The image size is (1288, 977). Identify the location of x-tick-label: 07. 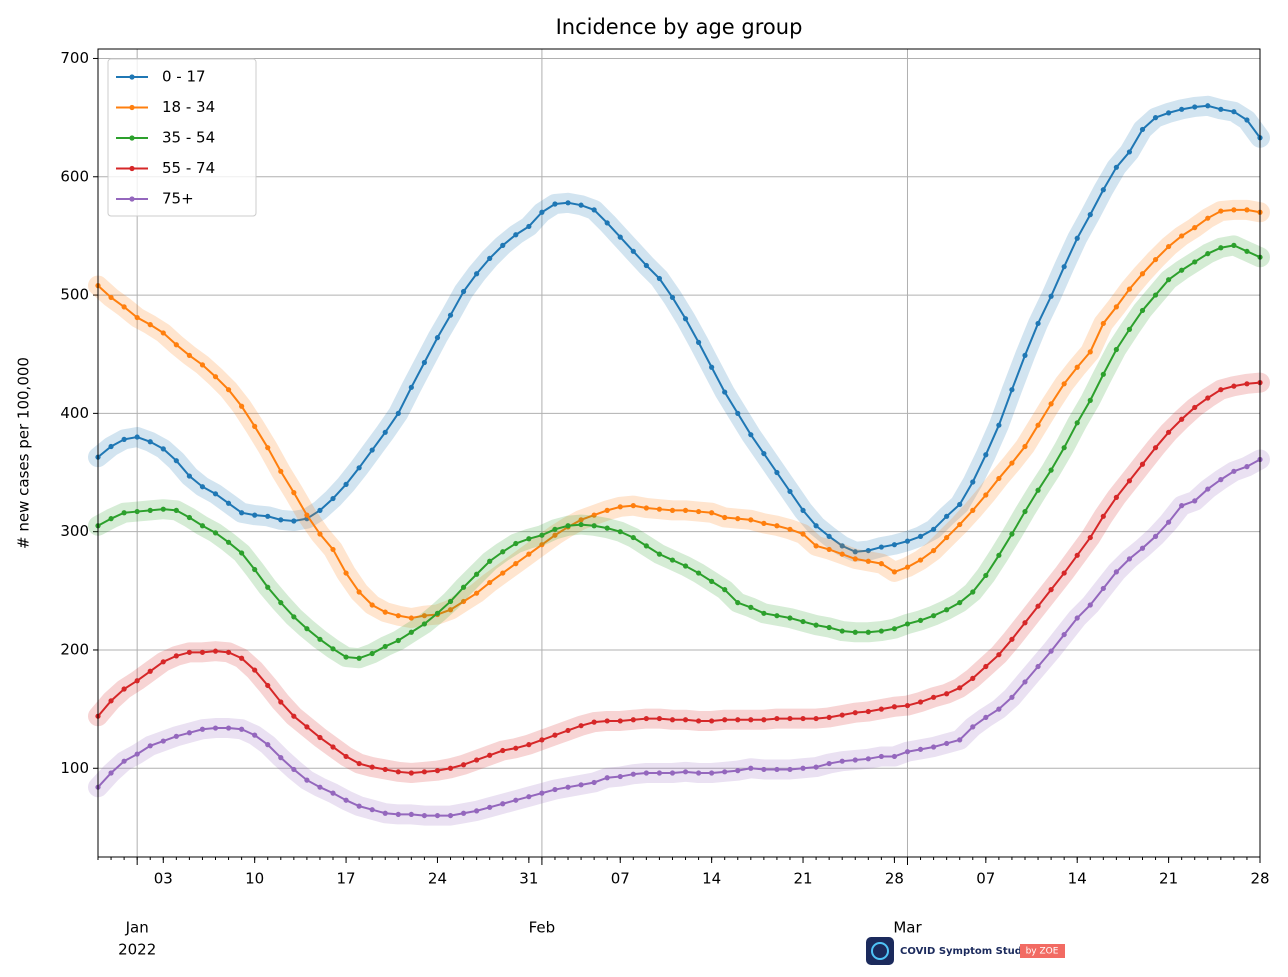
(620, 879).